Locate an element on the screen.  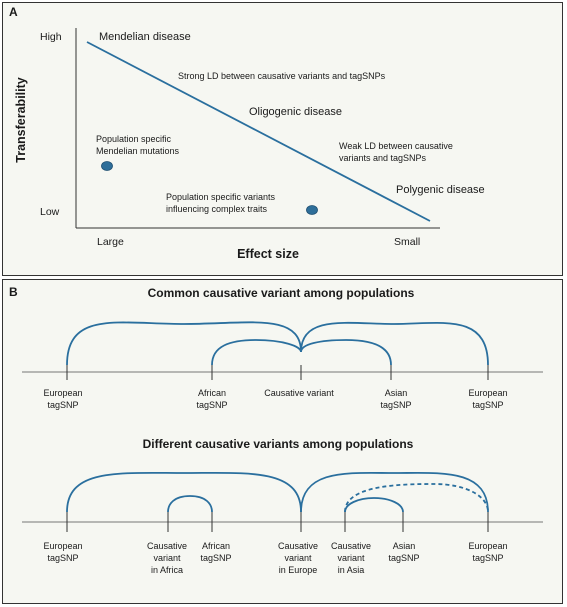
diff-european-right-2: tagSNP is located at coordinates (487, 558).